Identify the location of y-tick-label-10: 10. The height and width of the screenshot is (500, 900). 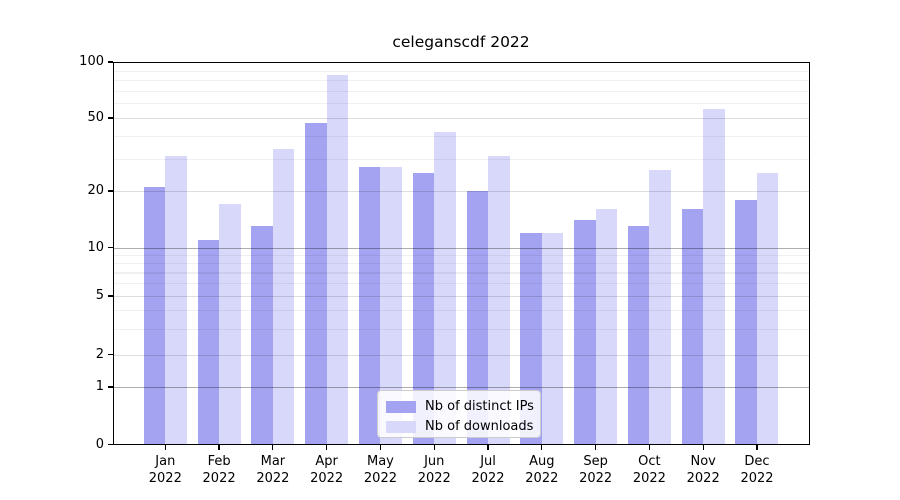
(95, 247).